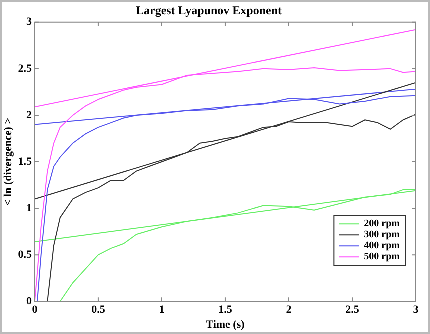 The image size is (430, 334). Describe the element at coordinates (382, 235) in the screenshot. I see `legend-label: 300 rpm` at that location.